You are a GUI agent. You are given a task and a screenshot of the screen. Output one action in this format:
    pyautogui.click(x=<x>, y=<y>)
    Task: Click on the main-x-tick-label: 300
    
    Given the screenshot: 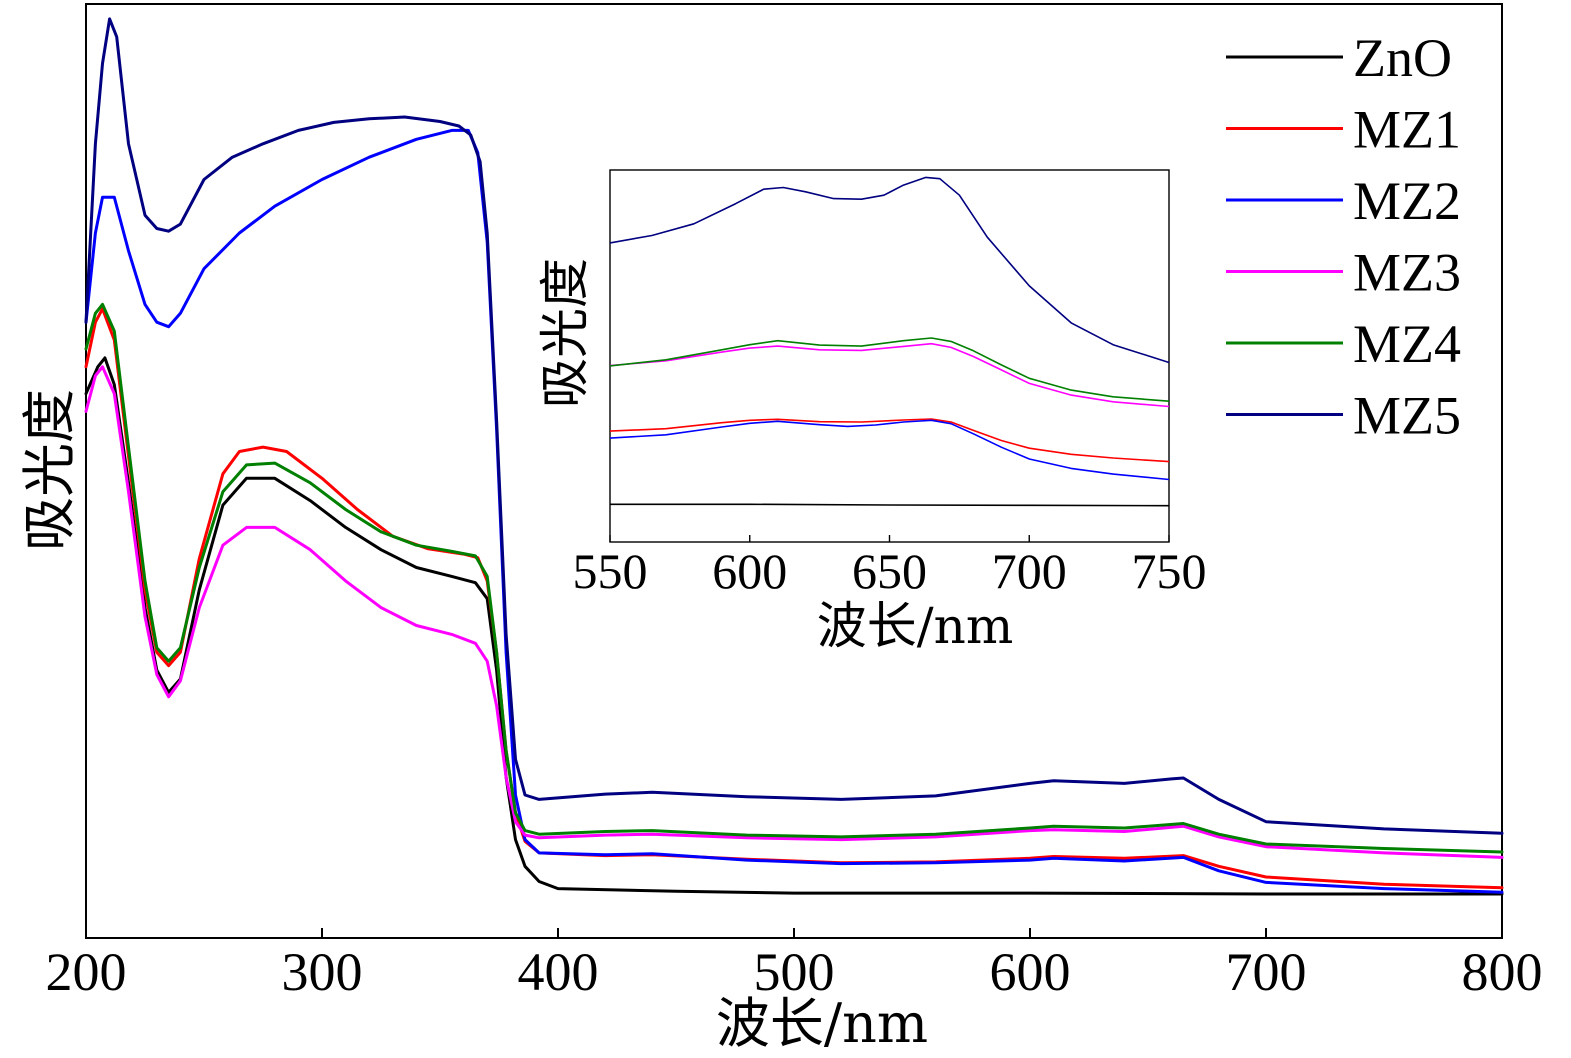 What is the action you would take?
    pyautogui.click(x=322, y=972)
    